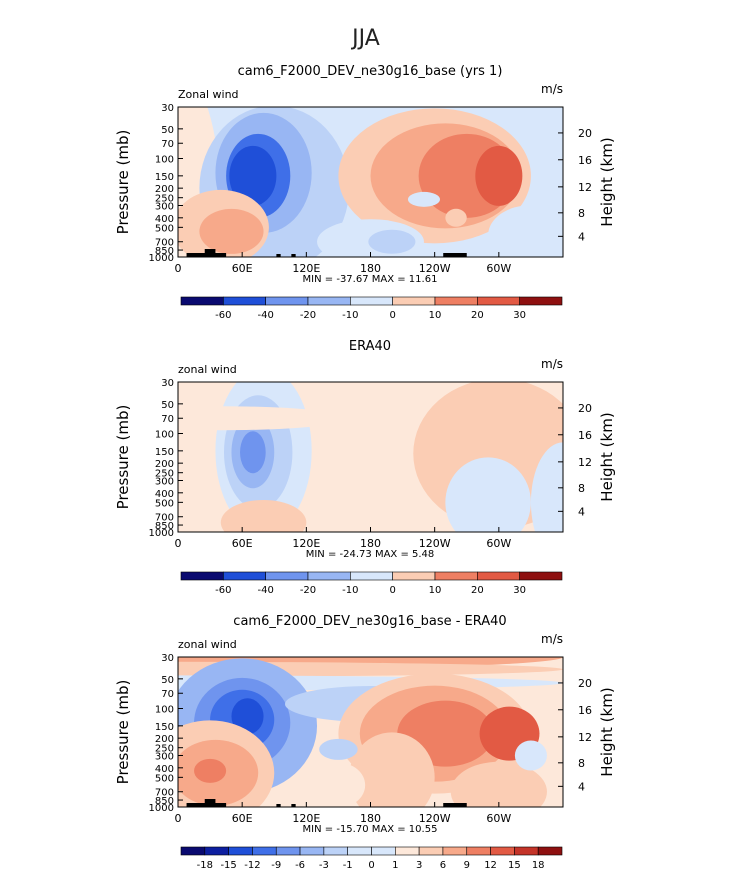 The width and height of the screenshot is (733, 872). Describe the element at coordinates (498, 268) in the screenshot. I see `x-tick-label: 60W` at that location.